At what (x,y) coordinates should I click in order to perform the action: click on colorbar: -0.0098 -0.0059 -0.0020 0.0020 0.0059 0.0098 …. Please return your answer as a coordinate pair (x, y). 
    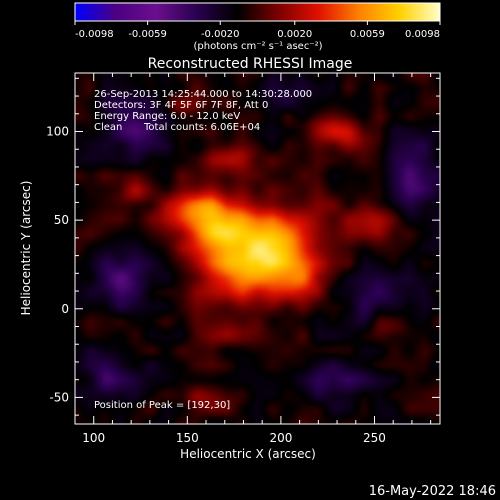
    Looking at the image, I should click on (257, 27).